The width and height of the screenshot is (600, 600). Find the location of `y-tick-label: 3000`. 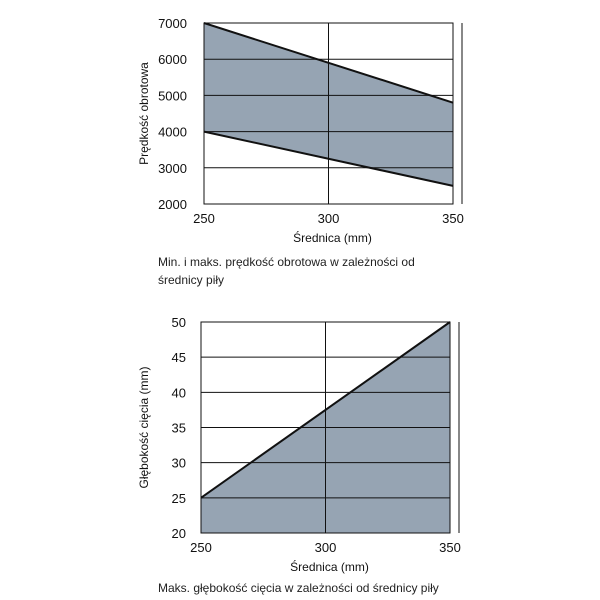

y-tick-label: 3000 is located at coordinates (172, 168).